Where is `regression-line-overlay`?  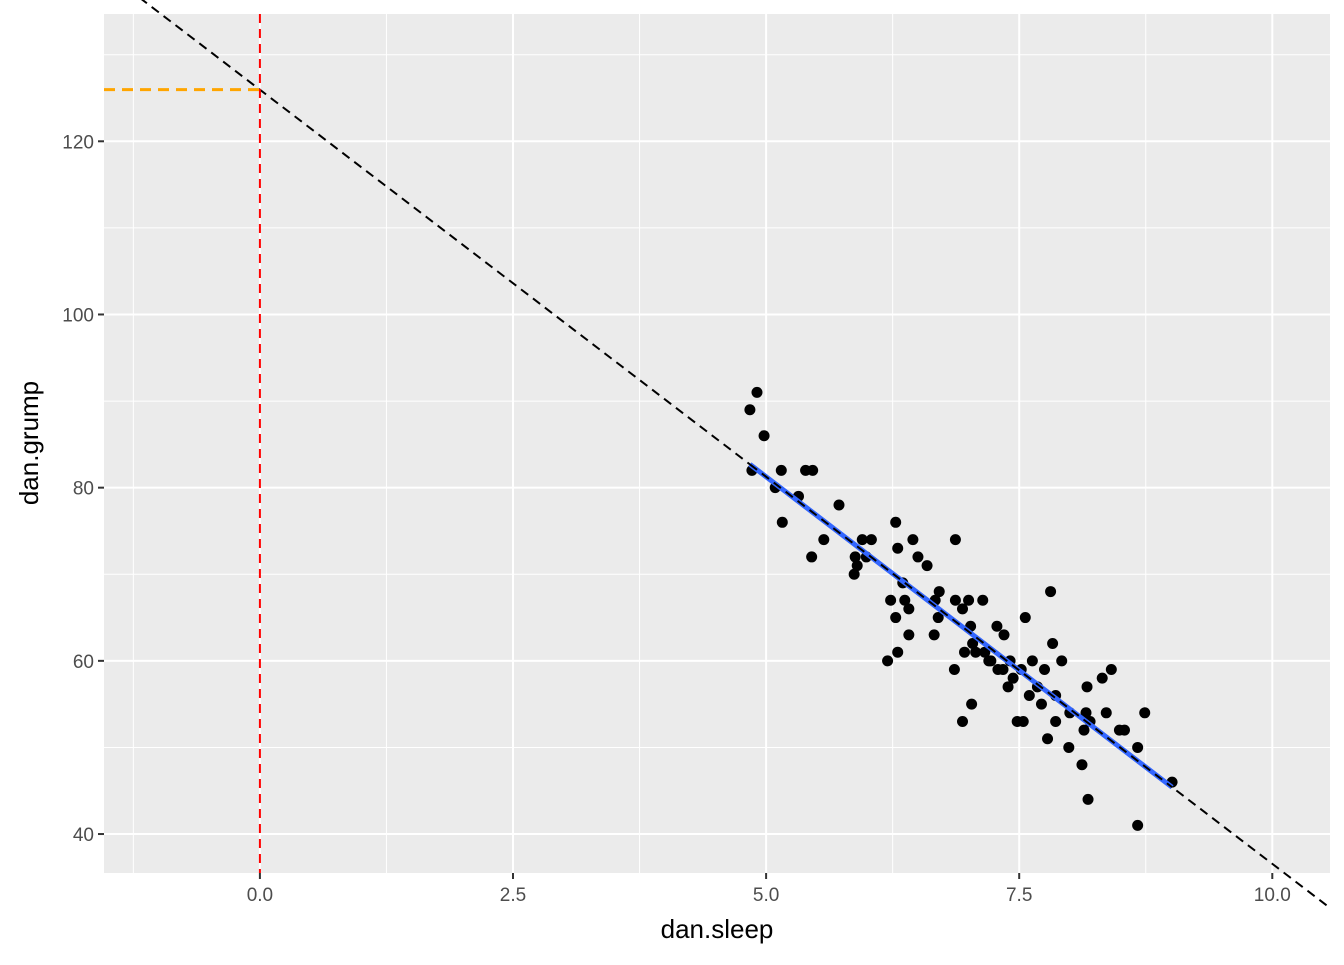 regression-line-overlay is located at coordinates (961, 625).